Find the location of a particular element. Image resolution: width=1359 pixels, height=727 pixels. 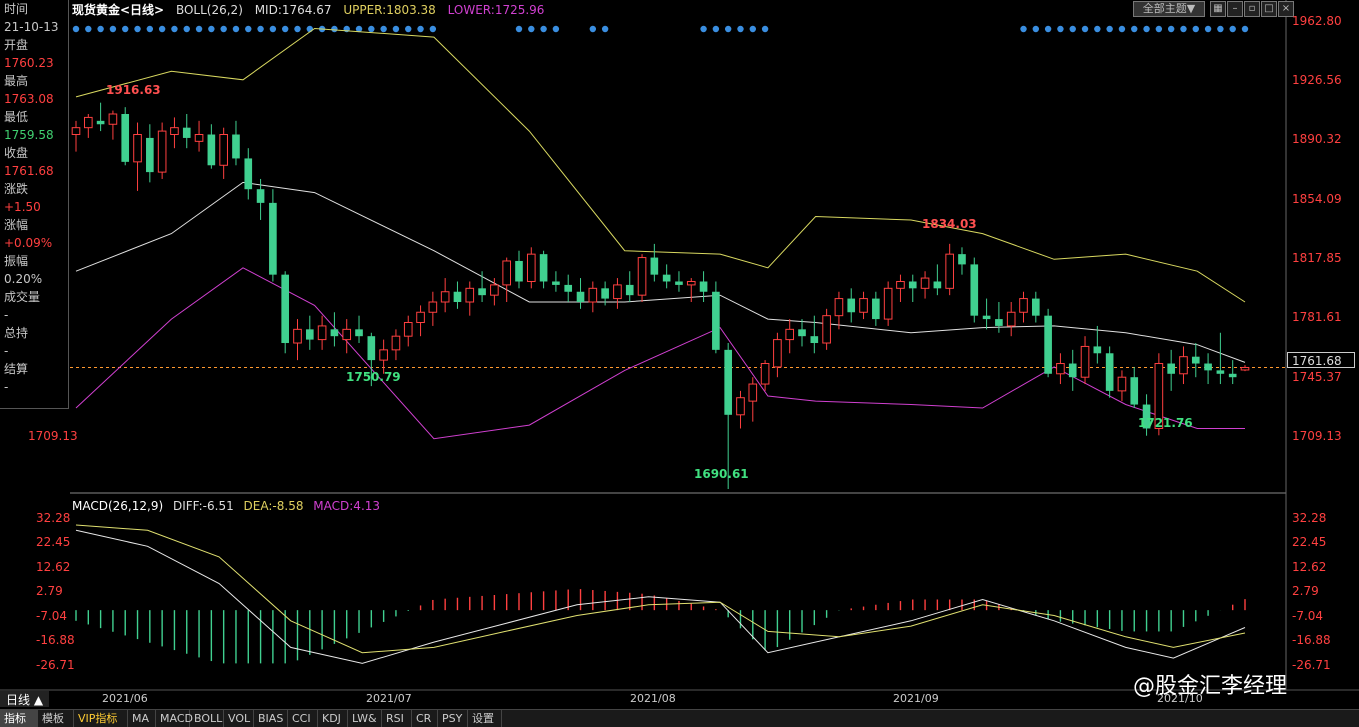

restore-icon: ▫ is located at coordinates (1252, 9).